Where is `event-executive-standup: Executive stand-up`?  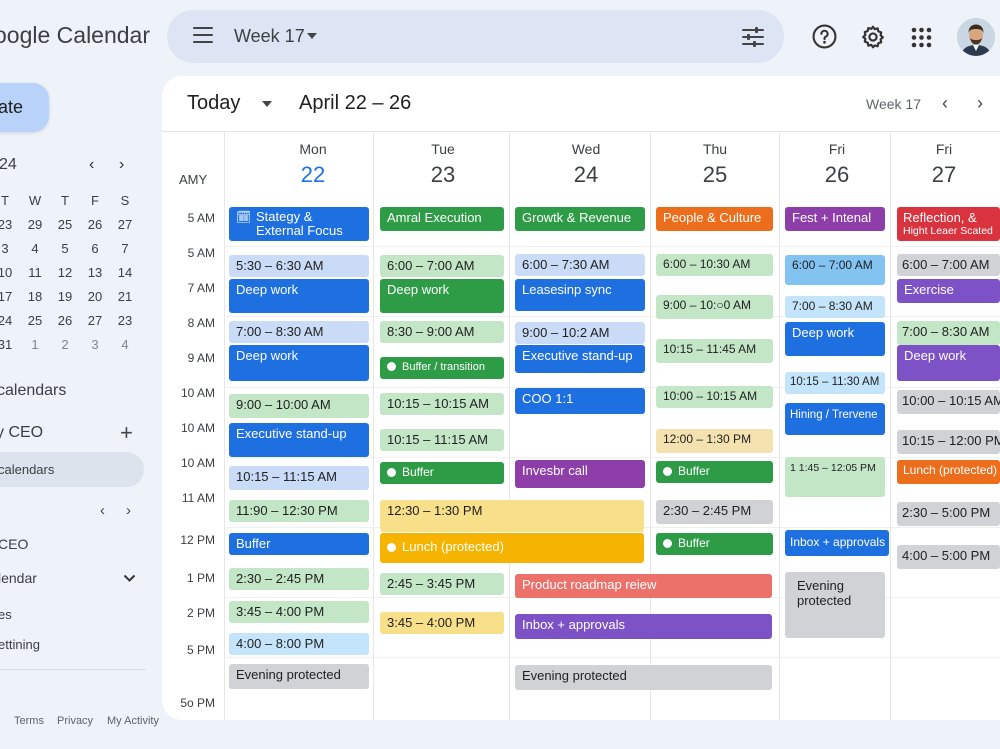
event-executive-standup: Executive stand-up is located at coordinates (580, 359).